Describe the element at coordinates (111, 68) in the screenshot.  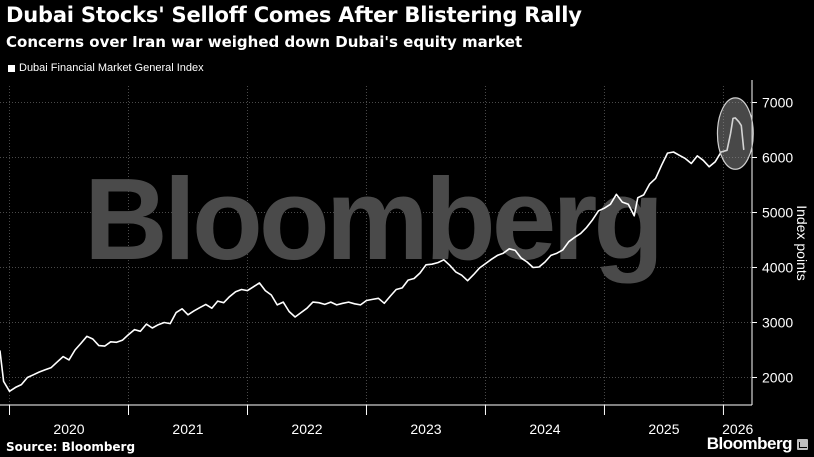
I see `legend-label: Dubai Financial Market General Index` at that location.